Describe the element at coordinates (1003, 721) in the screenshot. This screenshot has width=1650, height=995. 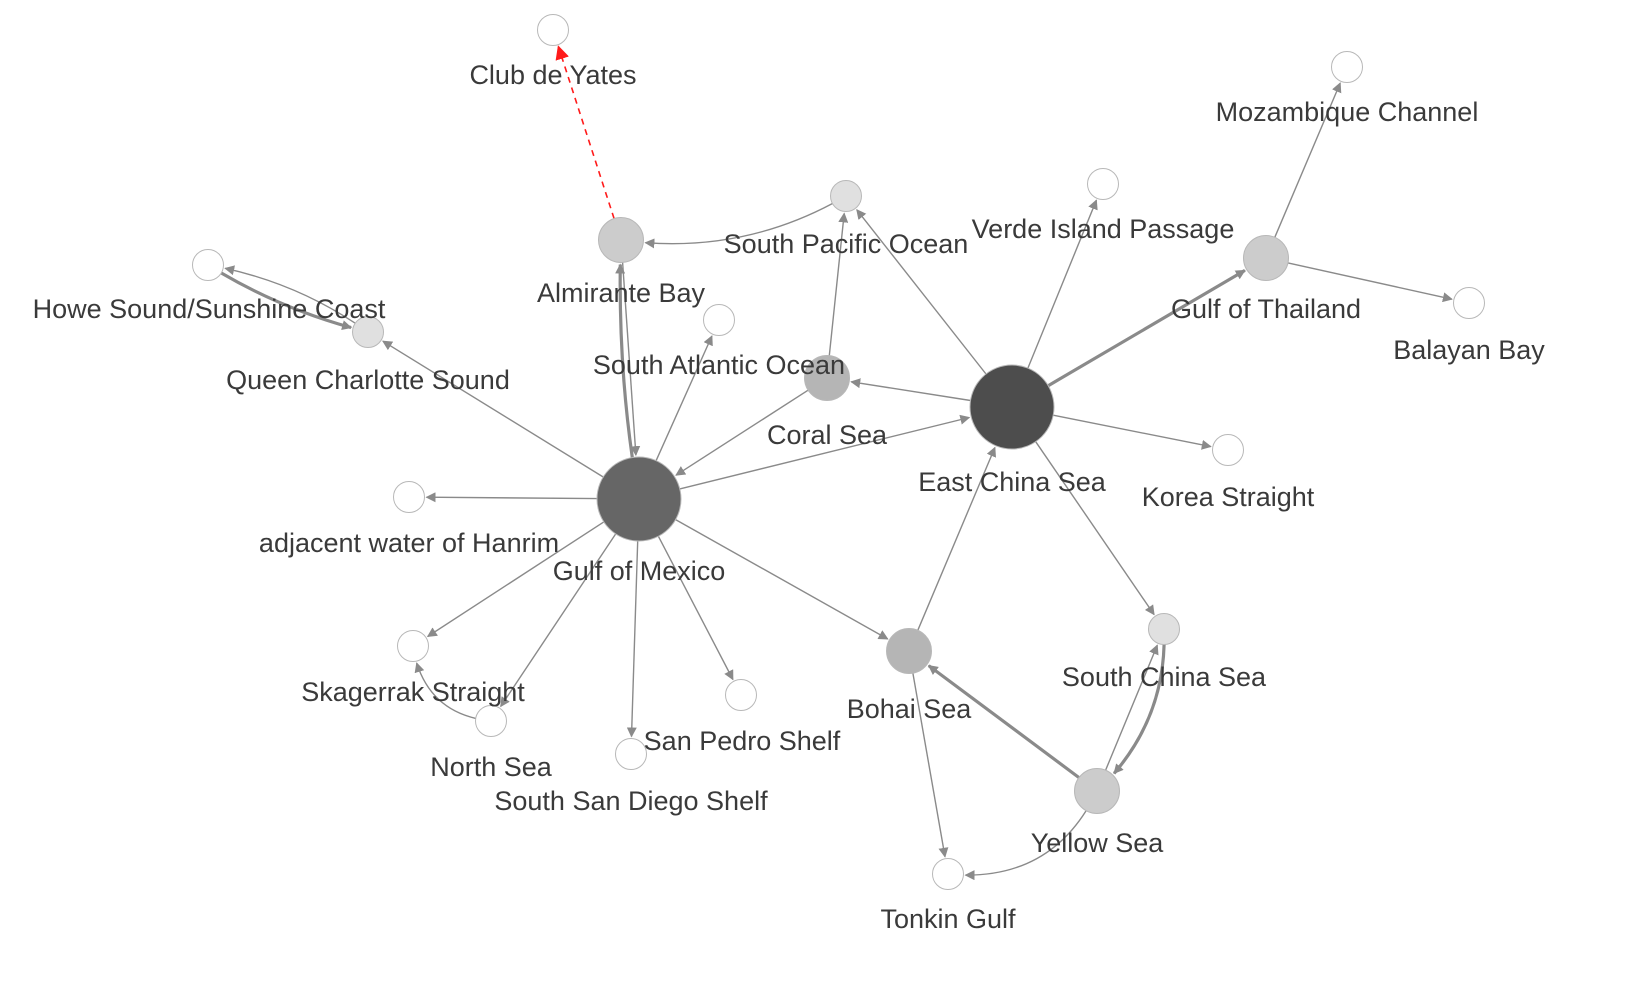
I see `edge-yellow-to-bohai` at that location.